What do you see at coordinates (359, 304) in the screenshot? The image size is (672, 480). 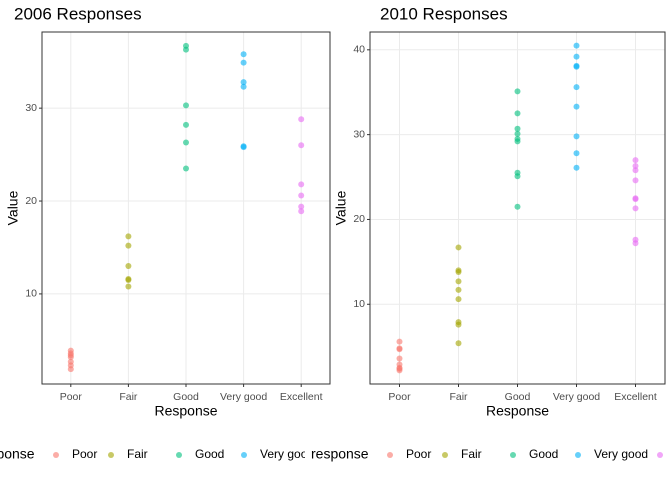 I see `y-tick-label: 10` at bounding box center [359, 304].